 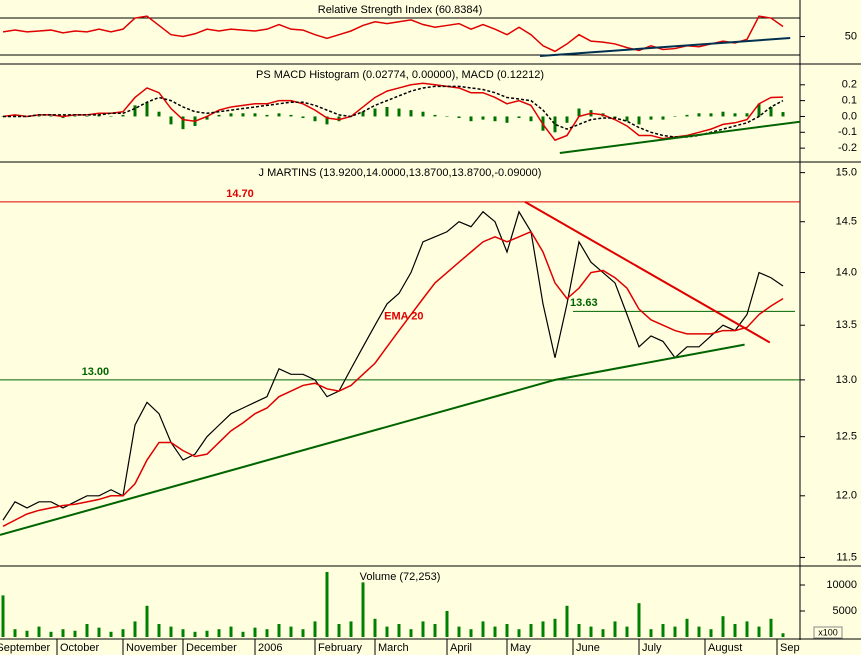 What do you see at coordinates (846, 325) in the screenshot?
I see `y-tick-label: 13.5` at bounding box center [846, 325].